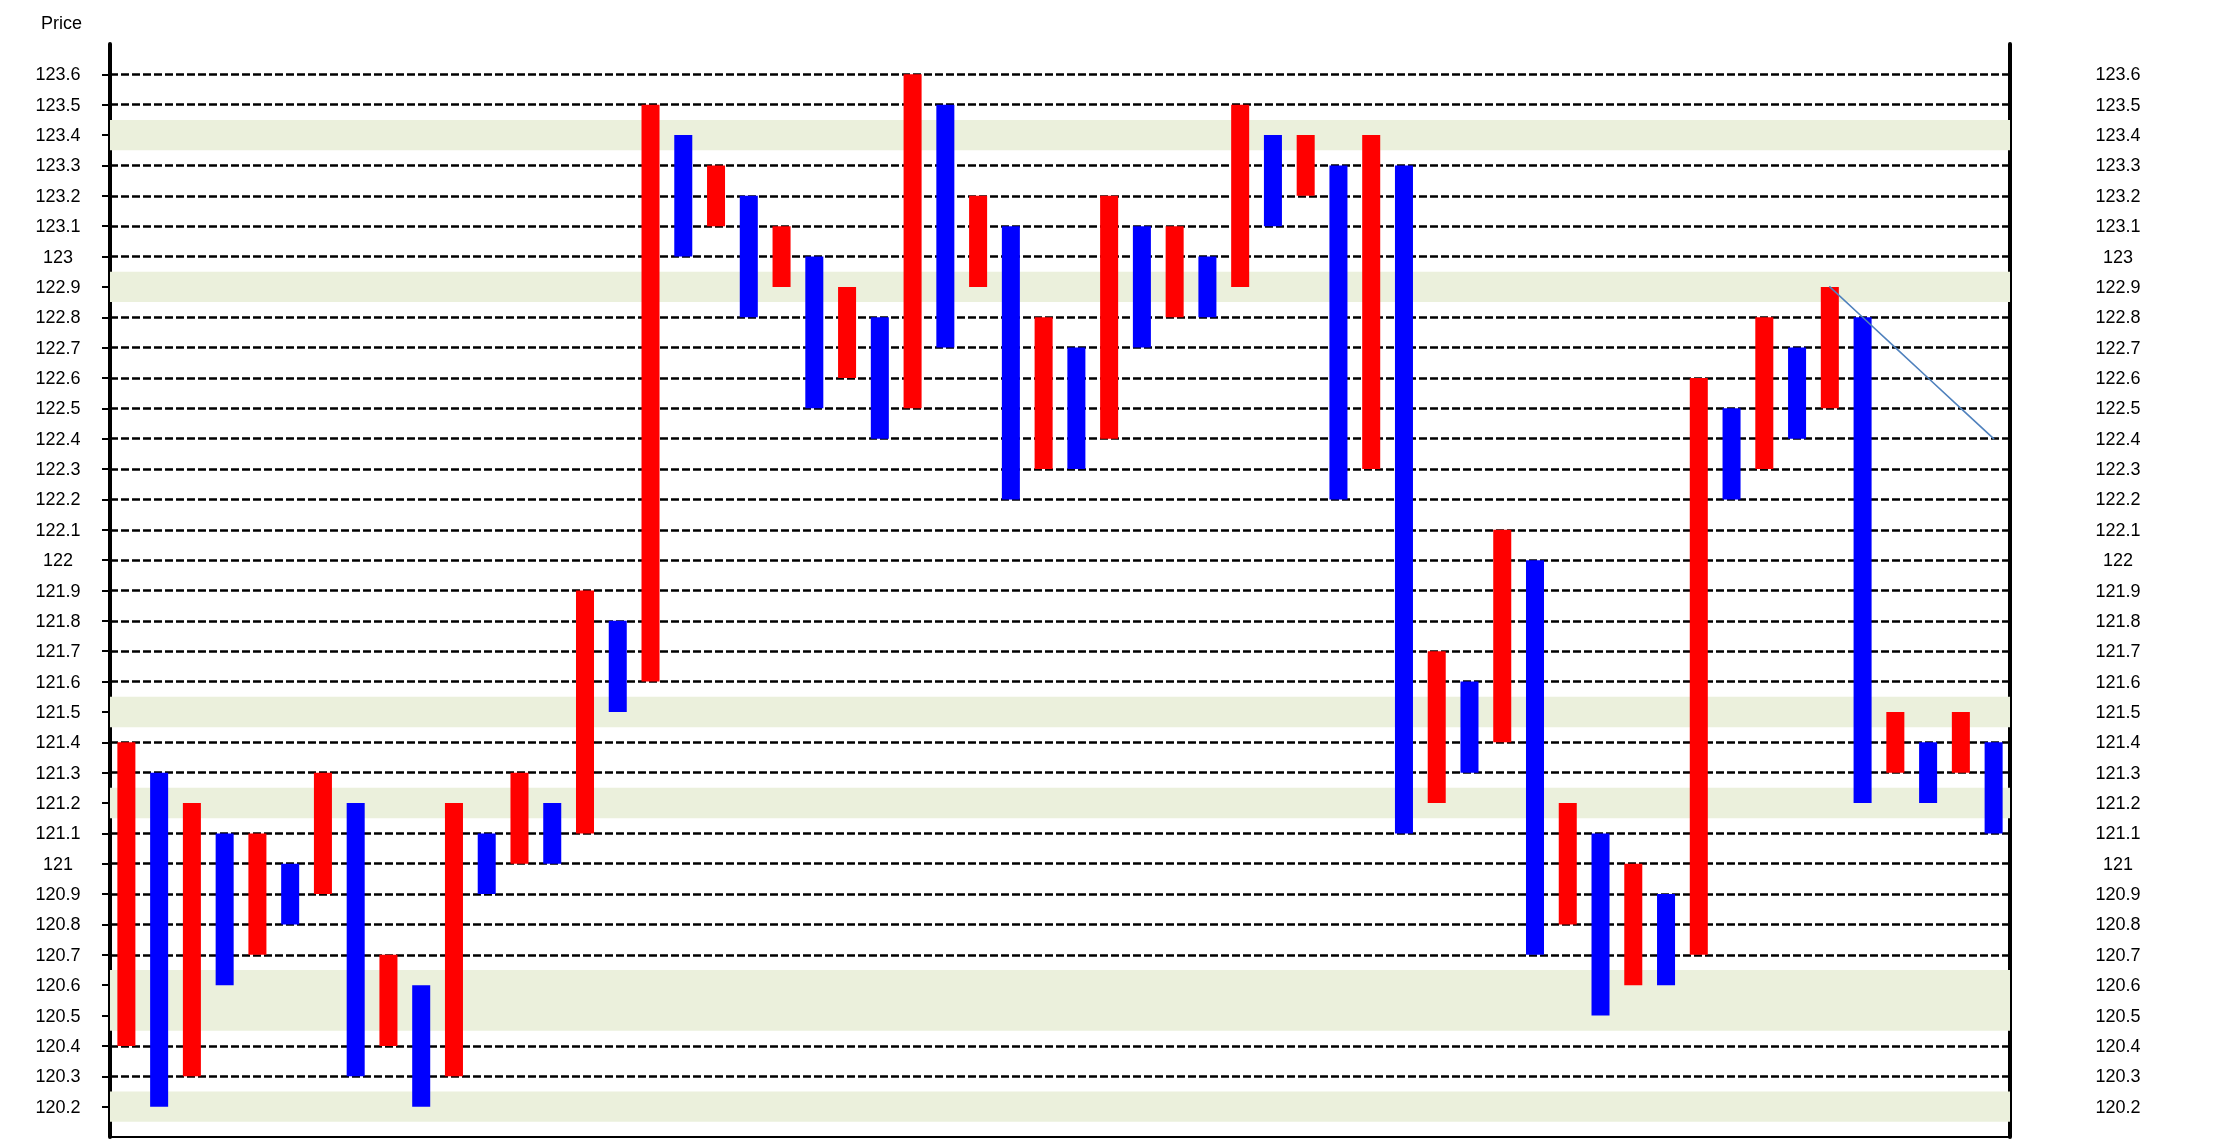 The height and width of the screenshot is (1147, 2235). Describe the element at coordinates (58, 924) in the screenshot. I see `y-tick-label: 120.8` at that location.